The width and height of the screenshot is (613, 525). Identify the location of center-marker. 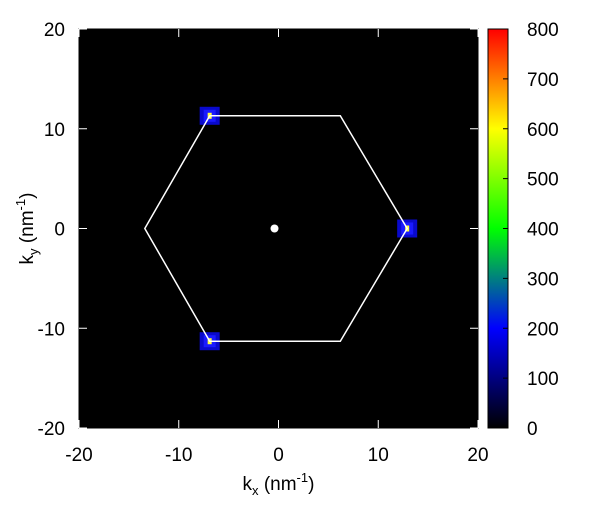
(274, 228).